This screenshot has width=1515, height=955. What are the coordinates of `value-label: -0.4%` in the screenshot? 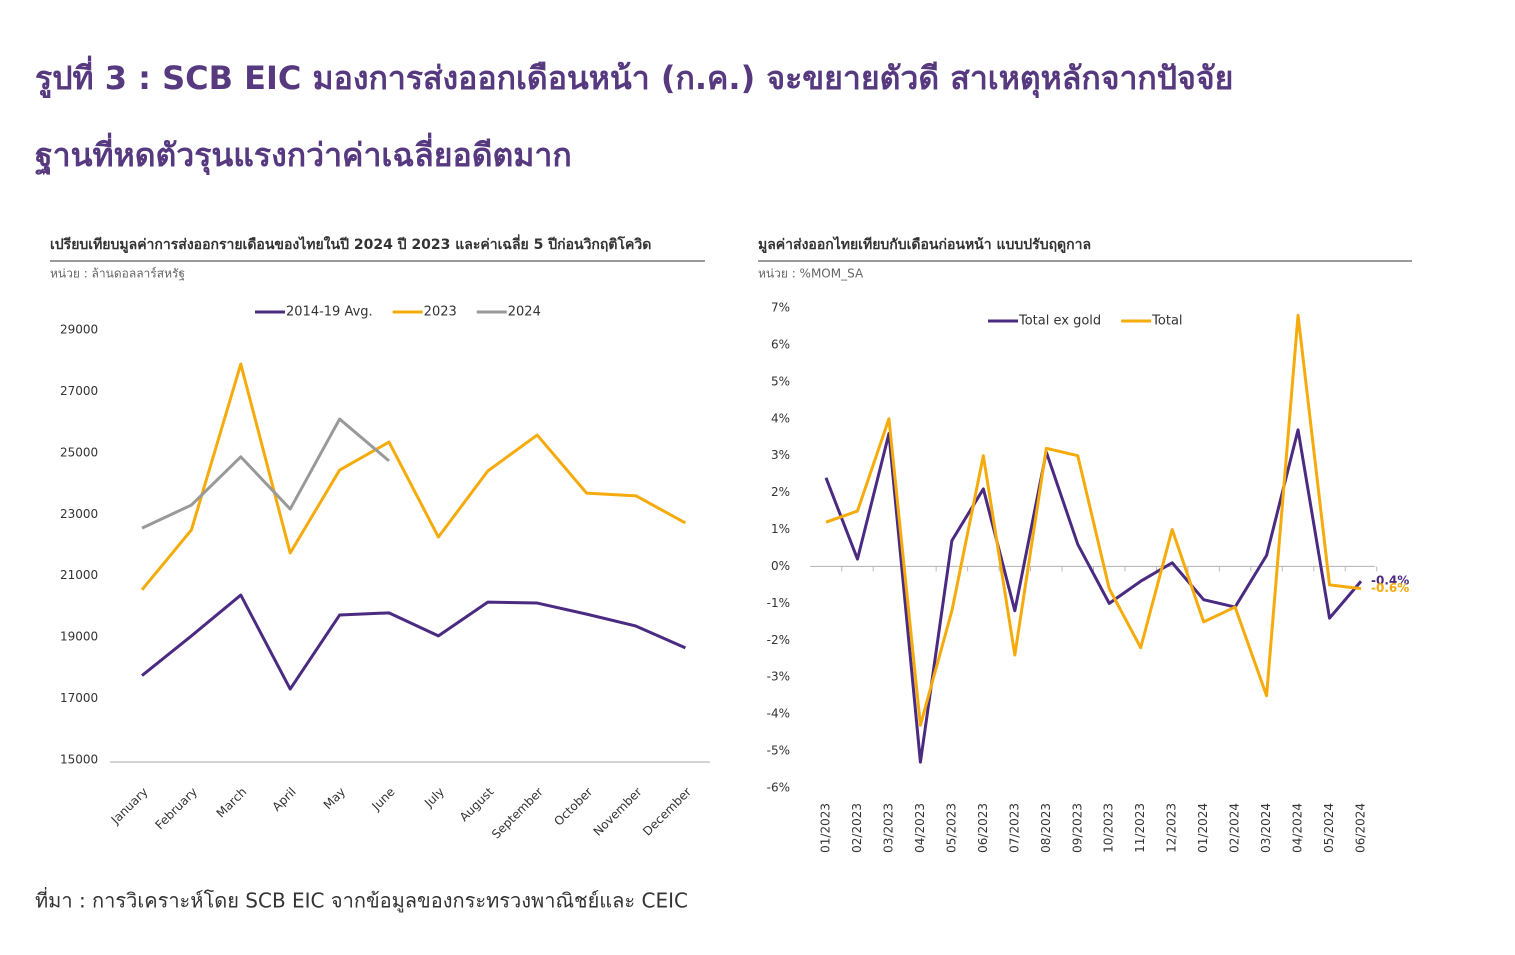 It's located at (1390, 581).